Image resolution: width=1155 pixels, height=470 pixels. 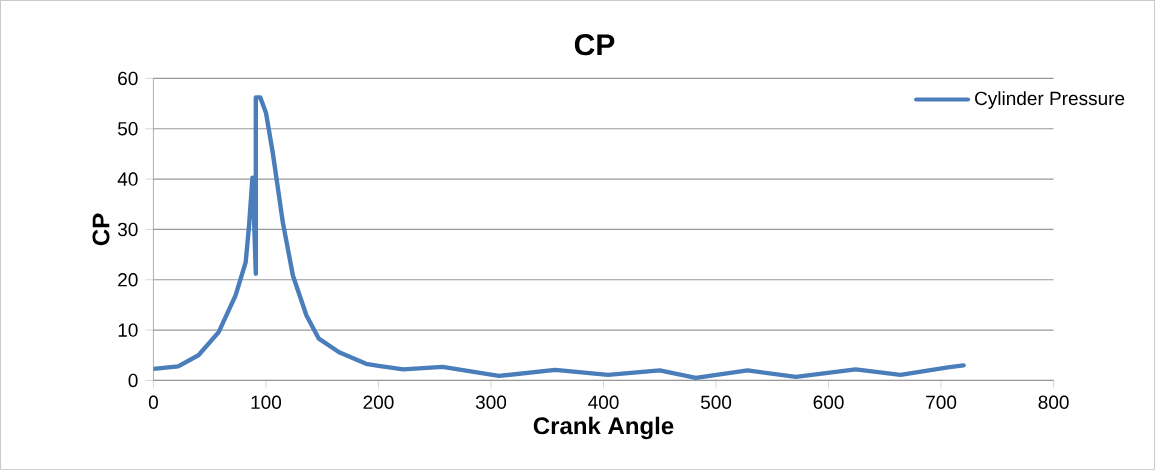 What do you see at coordinates (491, 402) in the screenshot?
I see `x-tick-label: 300` at bounding box center [491, 402].